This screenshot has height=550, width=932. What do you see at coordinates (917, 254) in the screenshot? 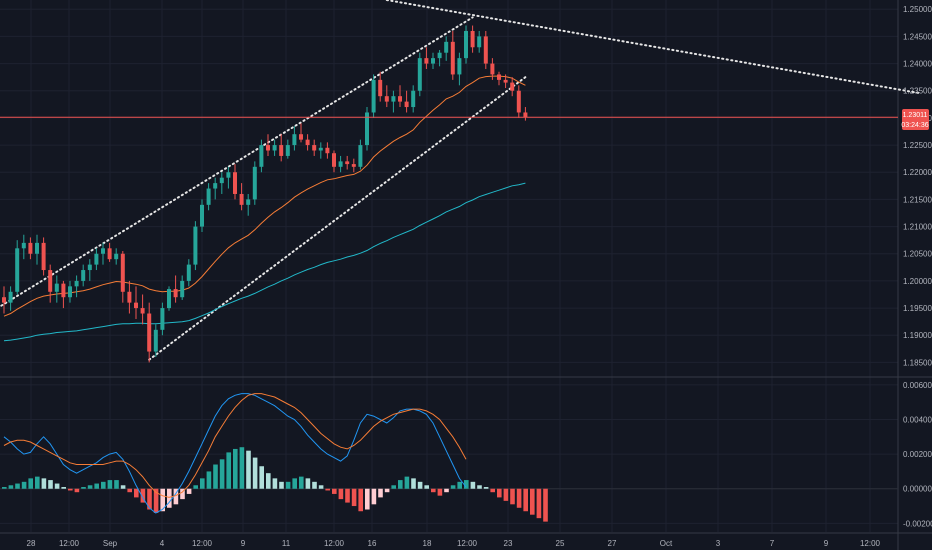
I see `price-tick-label: 1.20500` at bounding box center [917, 254].